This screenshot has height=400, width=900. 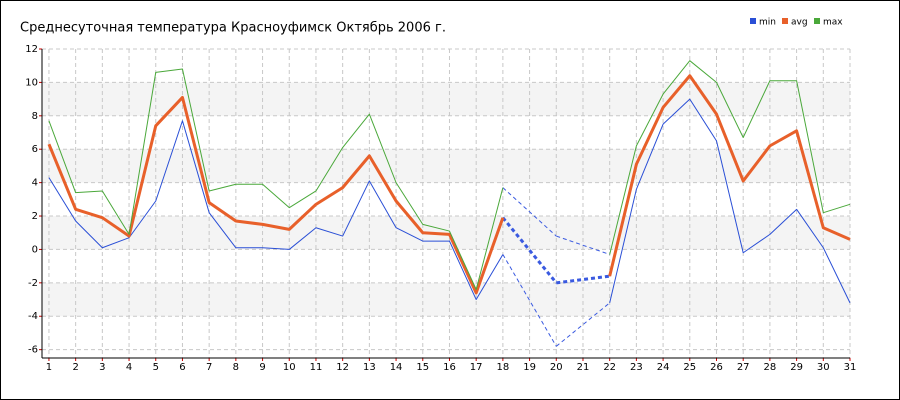 I want to click on x-tick-label: 27, so click(x=743, y=367).